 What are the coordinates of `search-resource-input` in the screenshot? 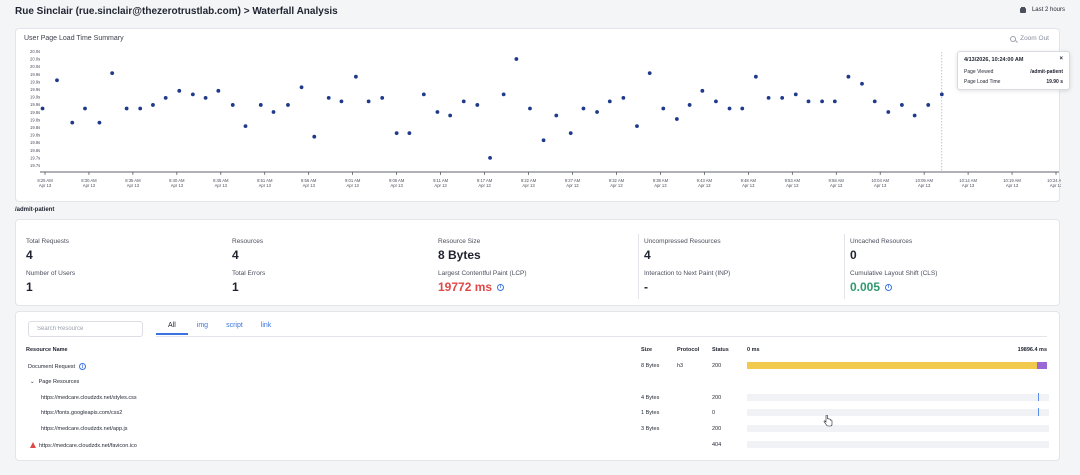 It's located at (85, 329).